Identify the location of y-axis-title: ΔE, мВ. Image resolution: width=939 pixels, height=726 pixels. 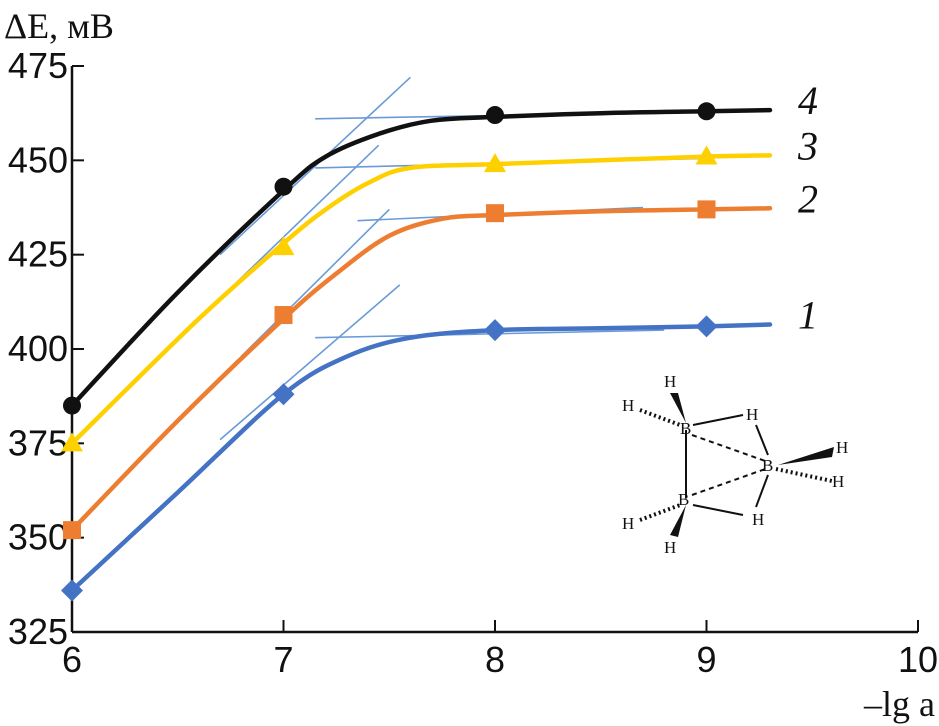
(59, 26).